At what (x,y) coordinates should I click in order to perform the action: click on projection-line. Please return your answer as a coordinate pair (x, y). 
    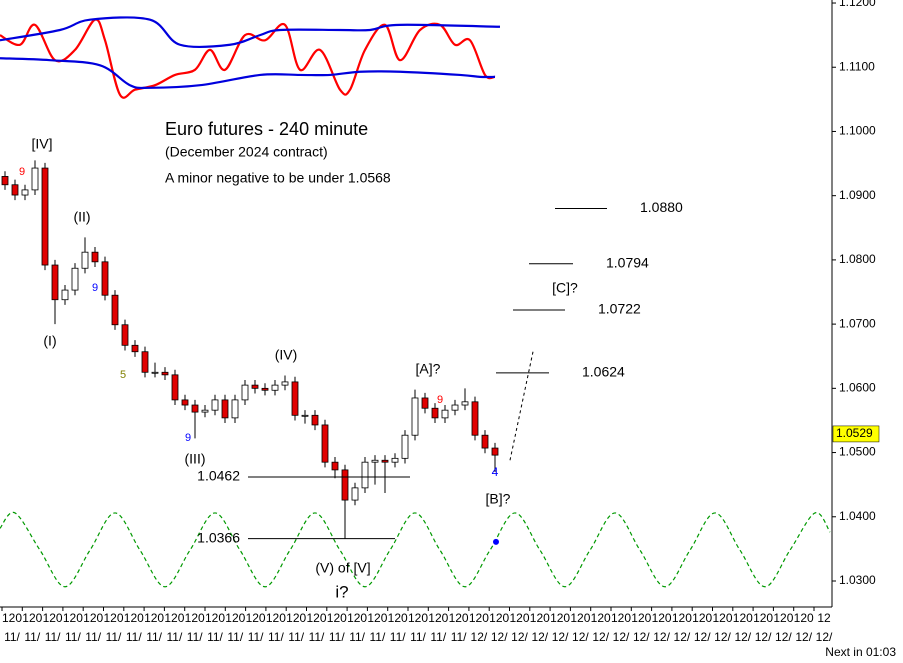
    Looking at the image, I should click on (521, 406).